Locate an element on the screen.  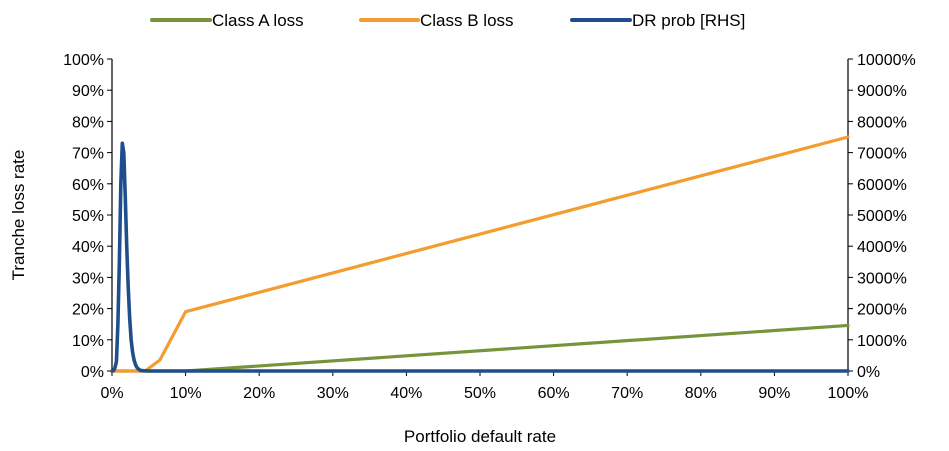
legend-label-2: Class B loss is located at coordinates (467, 20).